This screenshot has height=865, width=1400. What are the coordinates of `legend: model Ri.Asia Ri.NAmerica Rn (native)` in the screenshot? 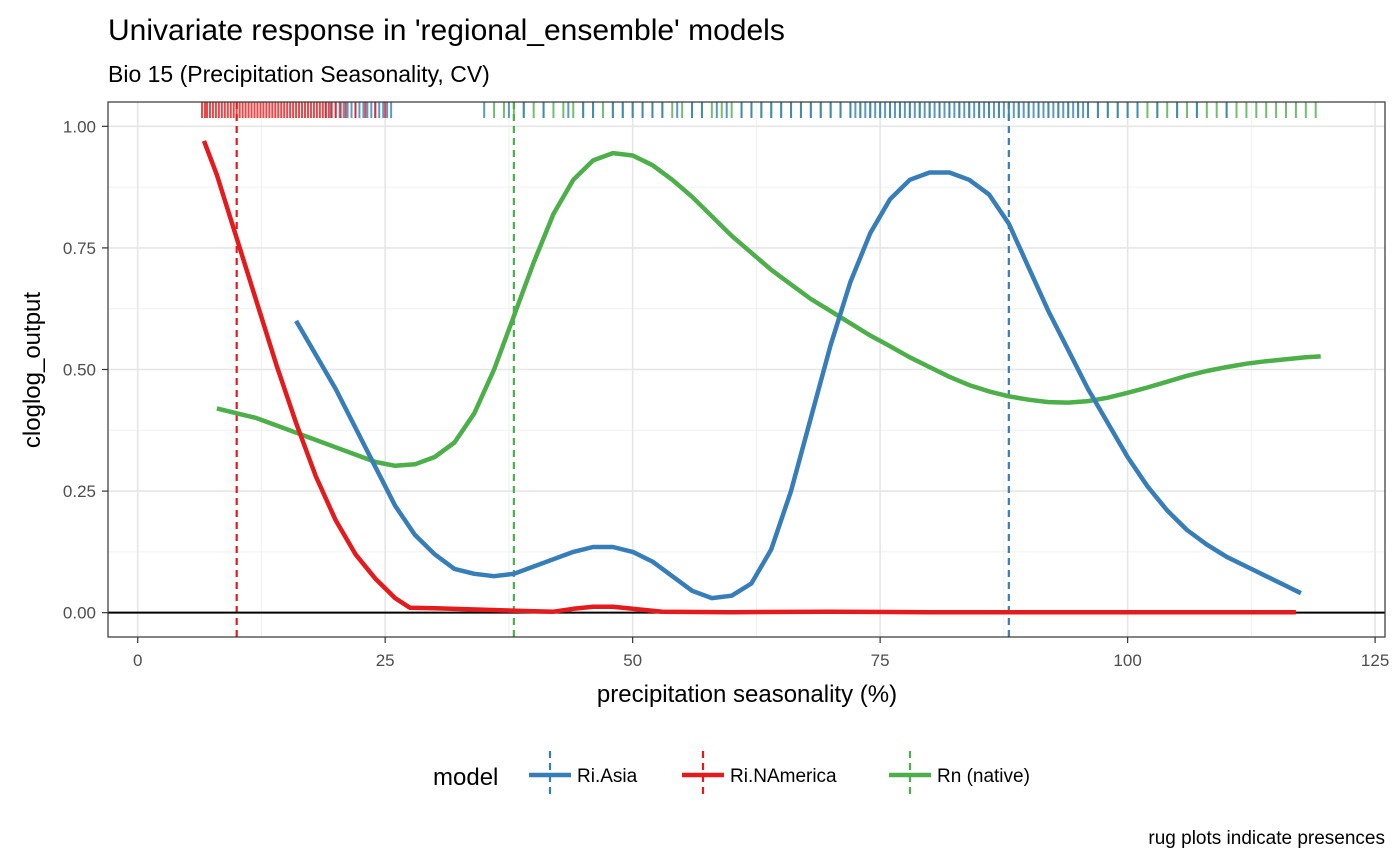 It's located at (731, 775).